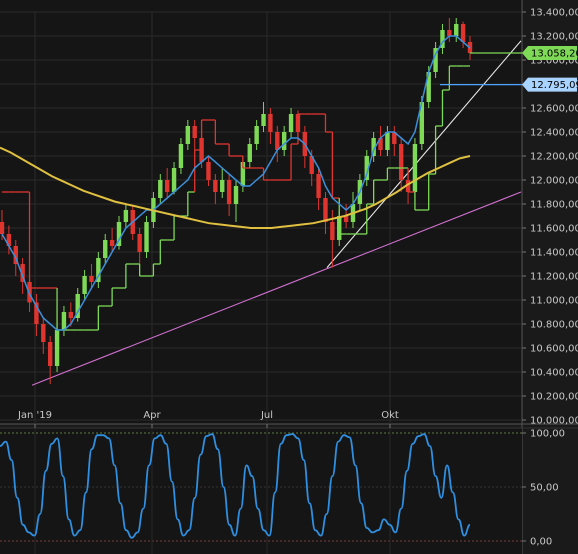 This screenshot has height=554, width=578. I want to click on osc-tick-label: 0,00, so click(541, 542).